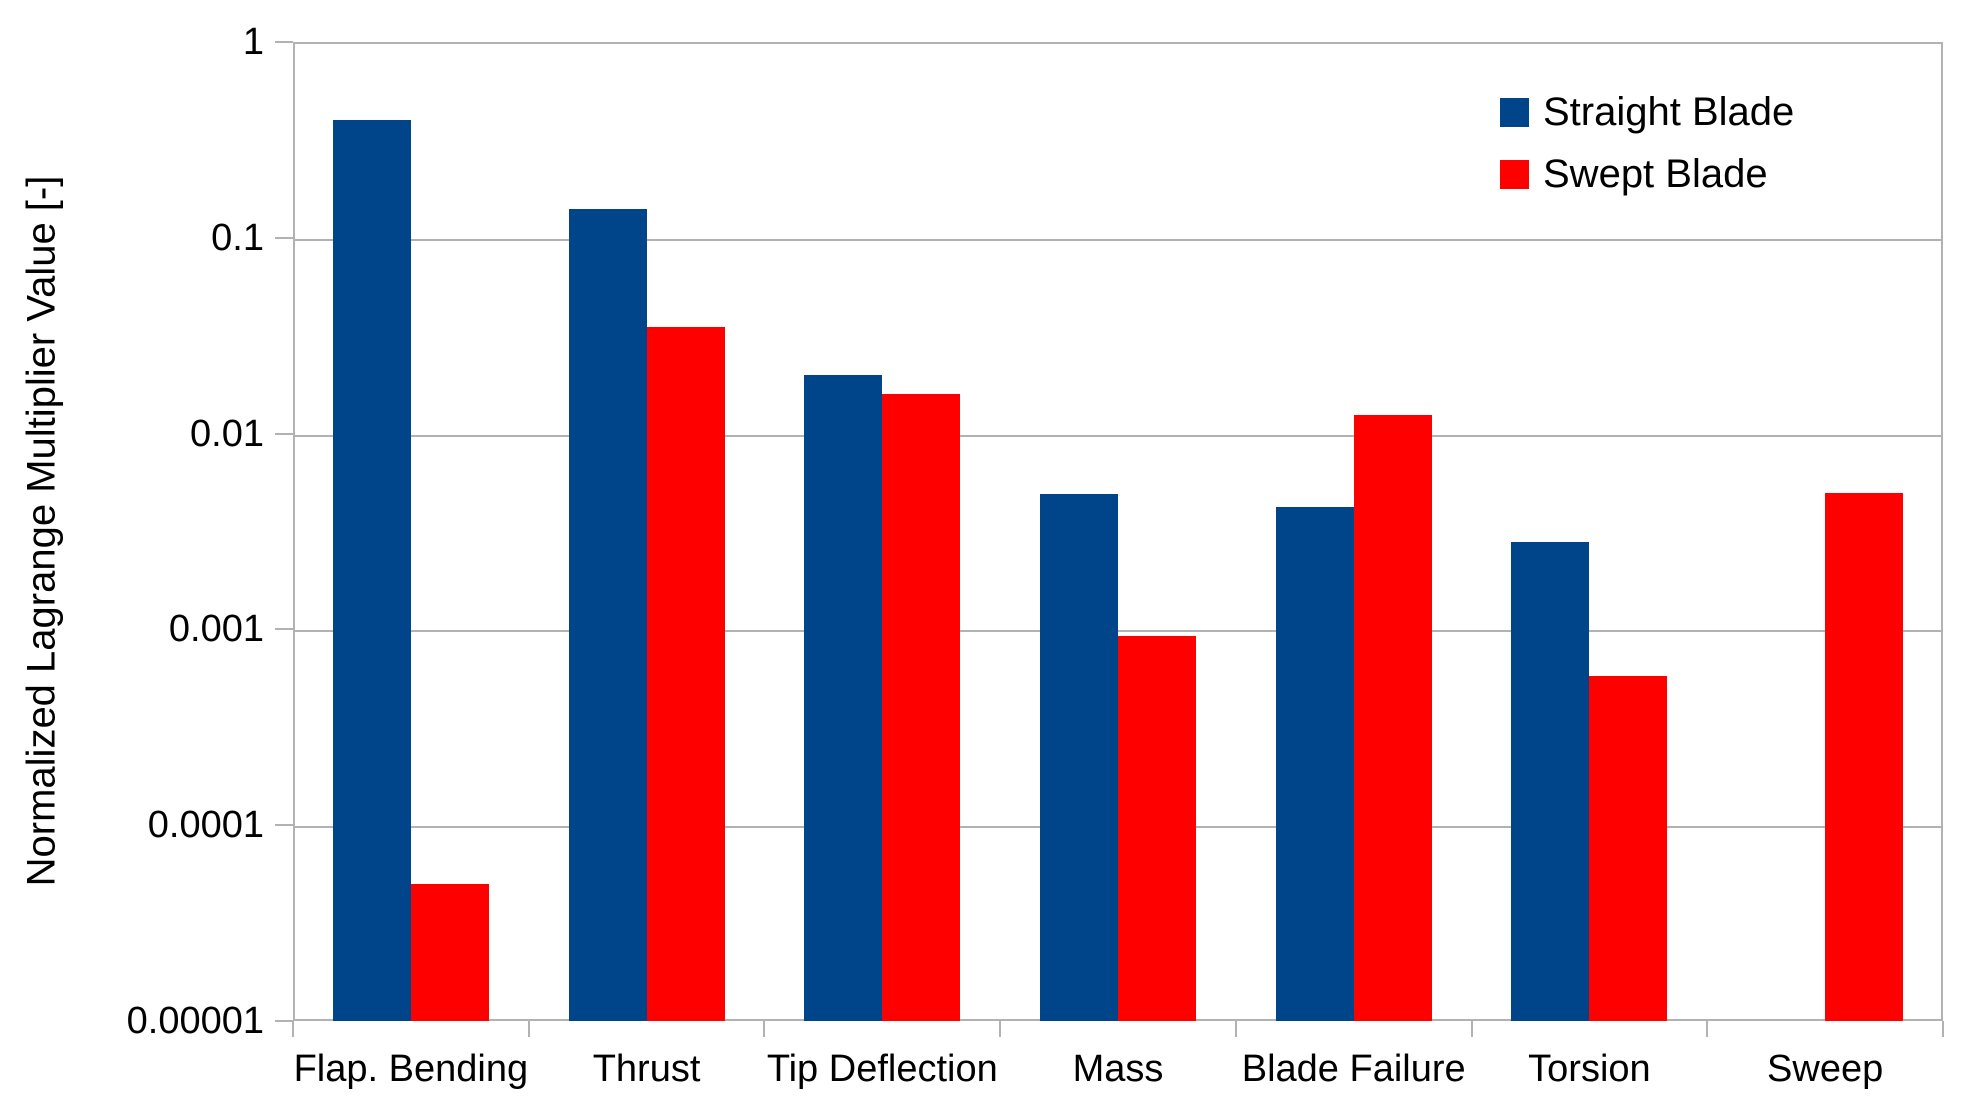  I want to click on legend-item-straight-blade: Straight Blade, so click(1647, 112).